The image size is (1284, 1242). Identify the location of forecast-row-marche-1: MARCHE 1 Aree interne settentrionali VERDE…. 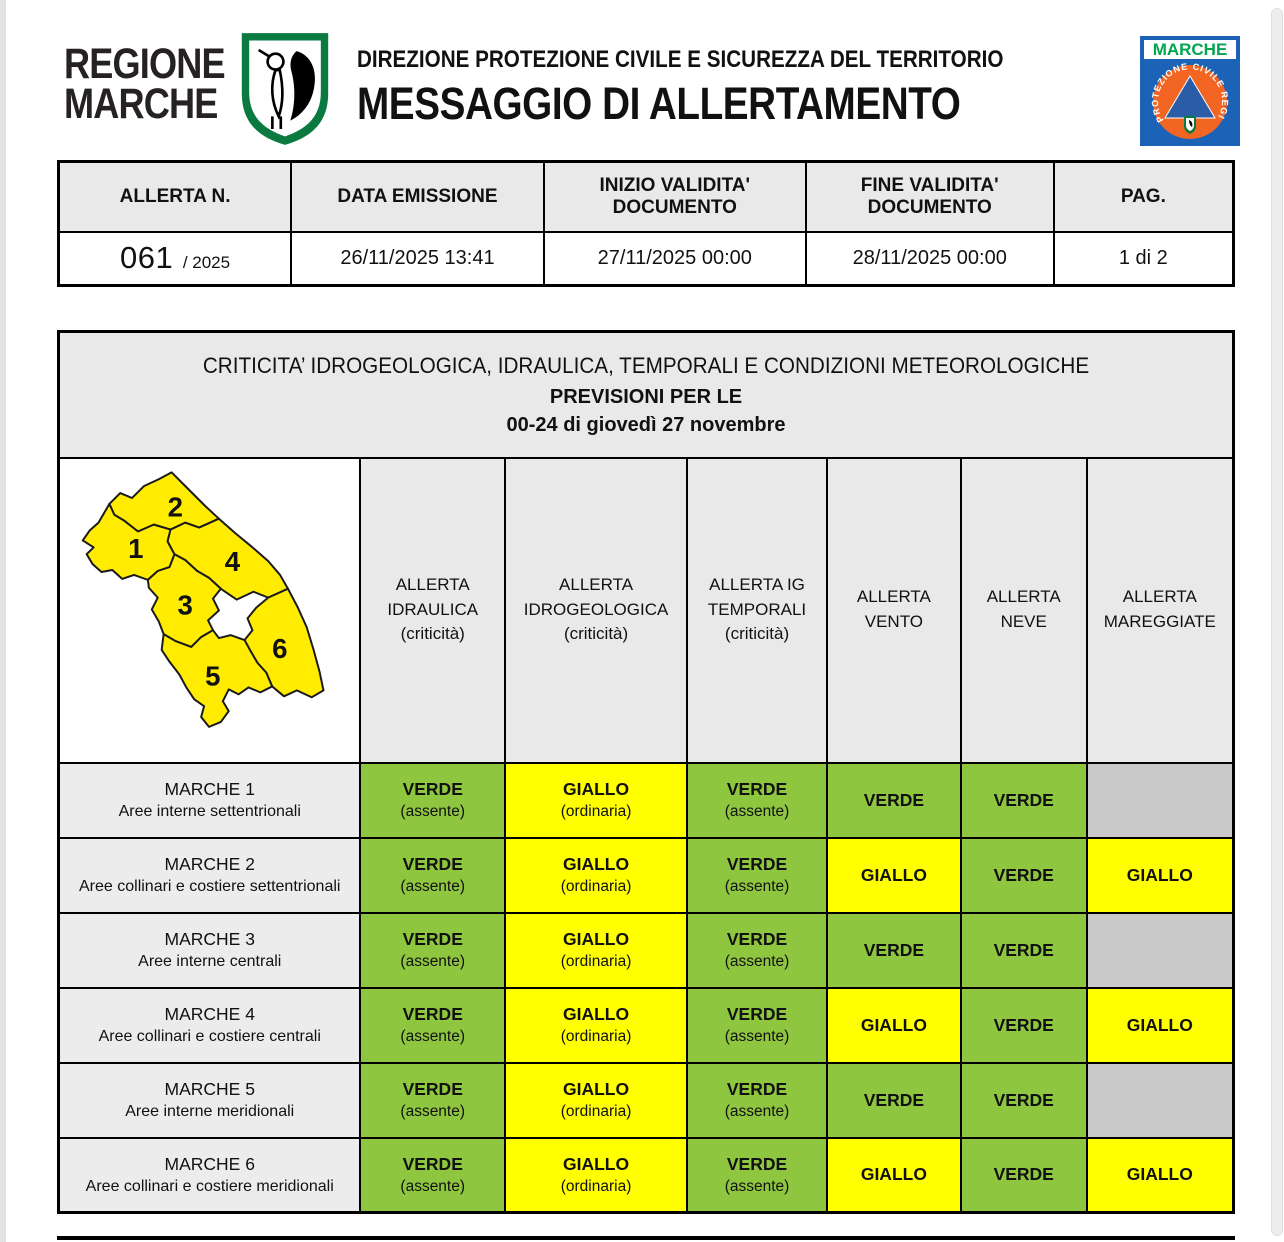
(646, 800).